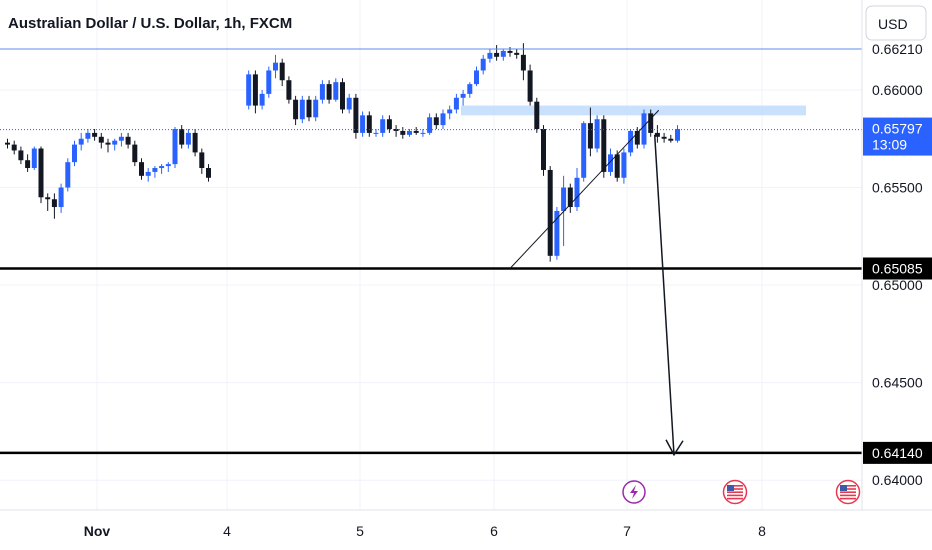  Describe the element at coordinates (97, 531) in the screenshot. I see `time-tick-label: Nov` at that location.